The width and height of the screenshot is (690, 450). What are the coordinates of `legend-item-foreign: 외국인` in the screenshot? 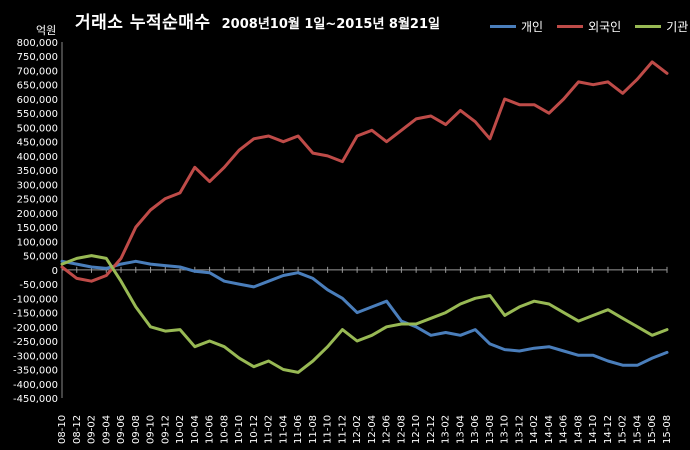 It's located at (589, 26).